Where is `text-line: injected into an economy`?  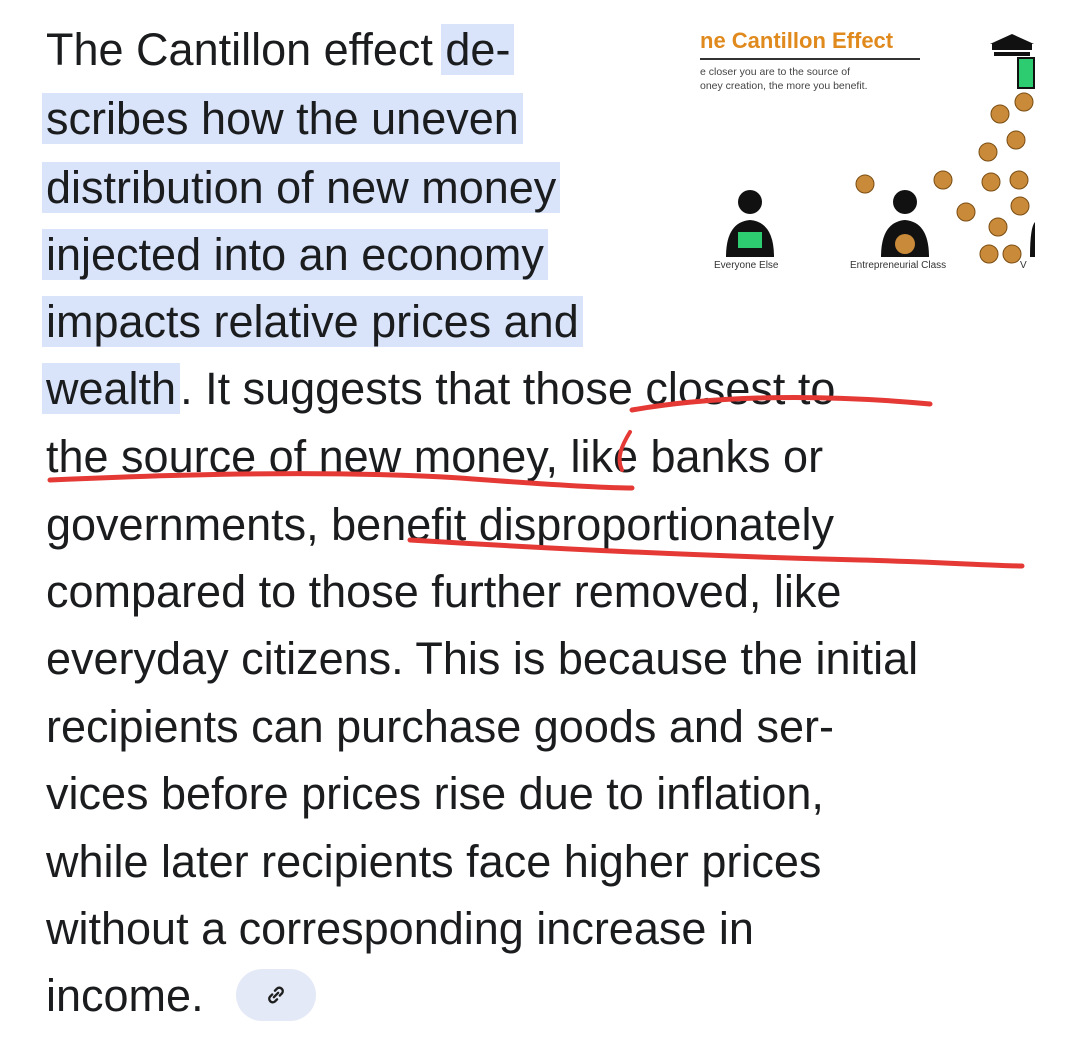 text-line: injected into an economy is located at coordinates (295, 255).